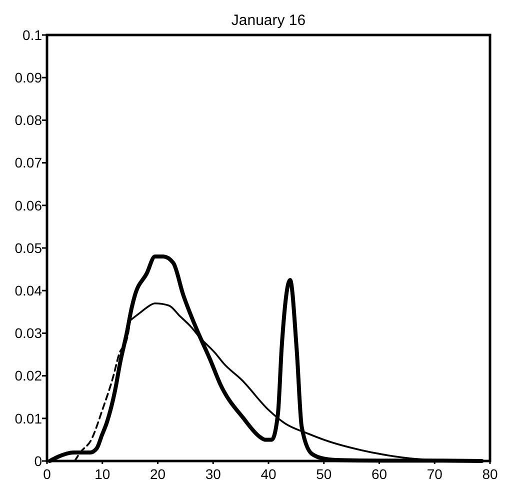 This screenshot has width=506, height=493. Describe the element at coordinates (28, 120) in the screenshot. I see `y-tick-label: 0.08` at that location.